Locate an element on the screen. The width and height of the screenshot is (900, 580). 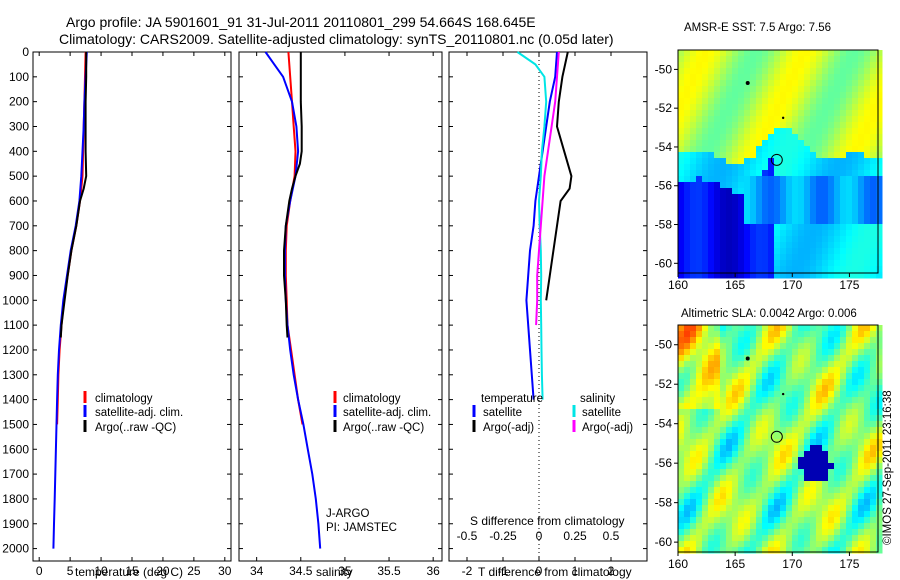
depth-tick-label: 600 is located at coordinates (19, 201).